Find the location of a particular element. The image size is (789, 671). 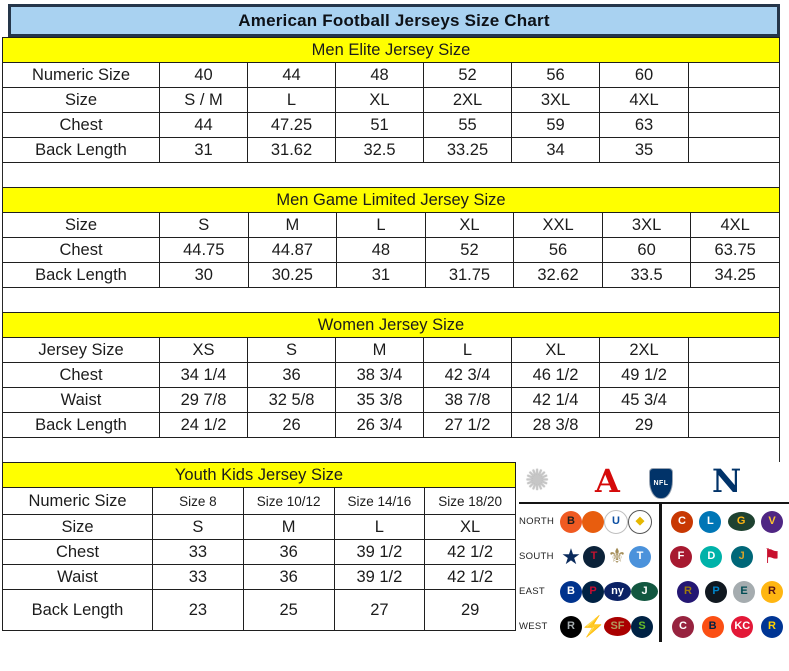

afc-logo-group: B U ◆ is located at coordinates (610, 521).